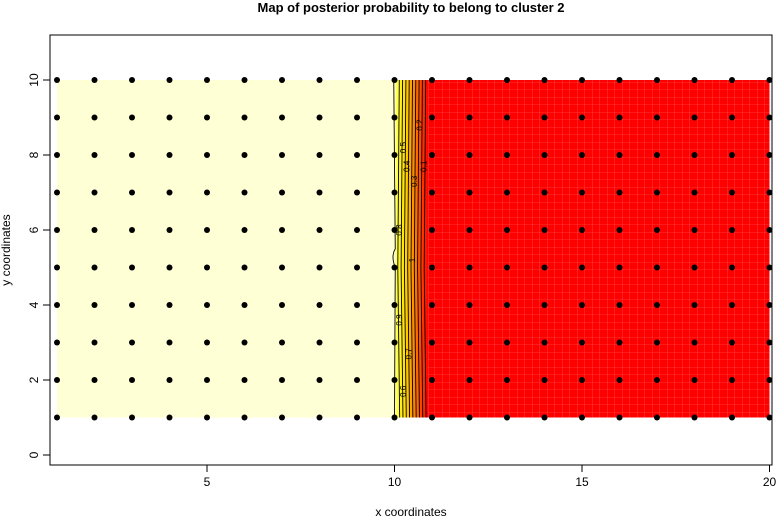 This screenshot has width=776, height=523. I want to click on contour-line-0.6, so click(409, 248).